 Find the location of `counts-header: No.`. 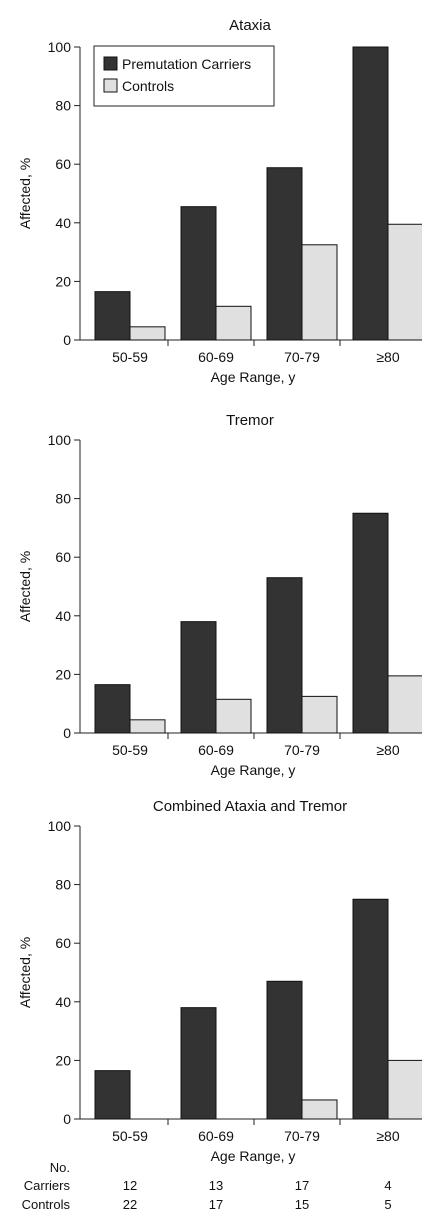

counts-header: No. is located at coordinates (59, 1167).